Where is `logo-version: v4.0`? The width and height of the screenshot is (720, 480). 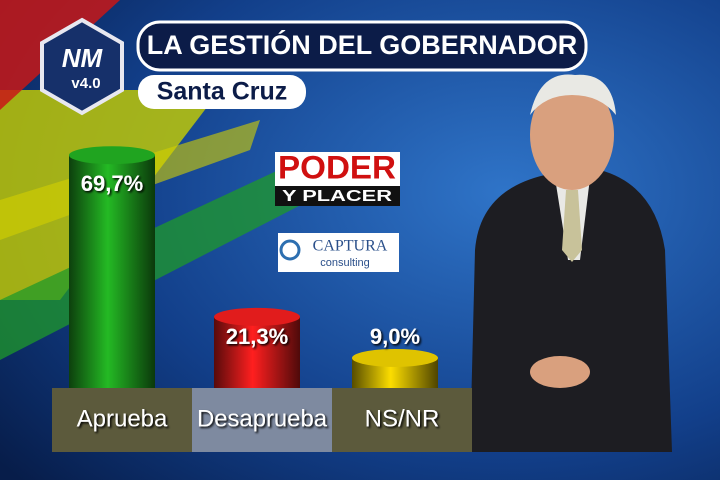 logo-version: v4.0 is located at coordinates (85, 83).